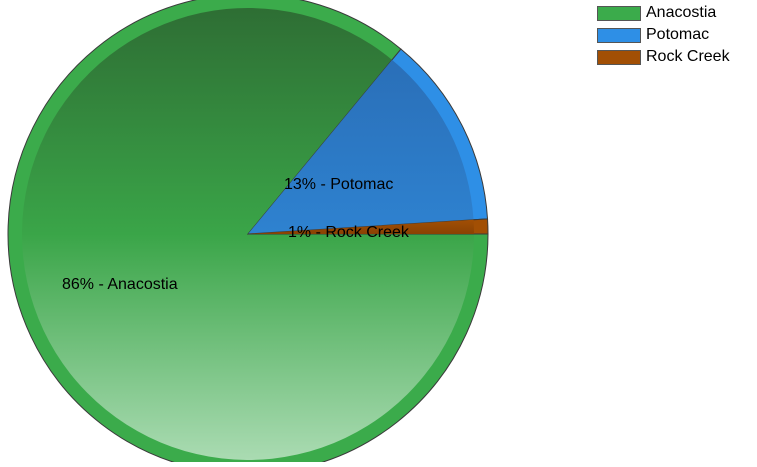 This screenshot has width=757, height=467. Describe the element at coordinates (338, 184) in the screenshot. I see `slice-label-potomac: 13% - Potomac` at that location.